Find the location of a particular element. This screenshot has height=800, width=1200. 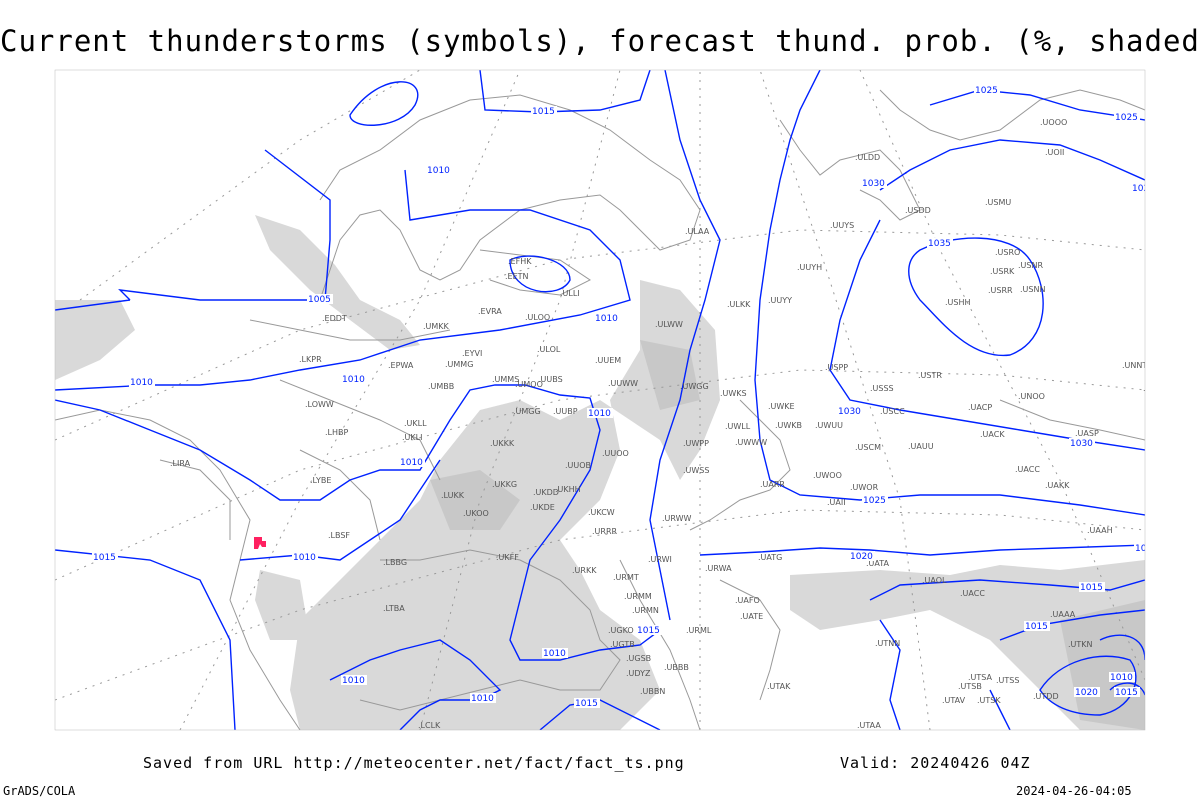

station-label: .UARR is located at coordinates (772, 484).